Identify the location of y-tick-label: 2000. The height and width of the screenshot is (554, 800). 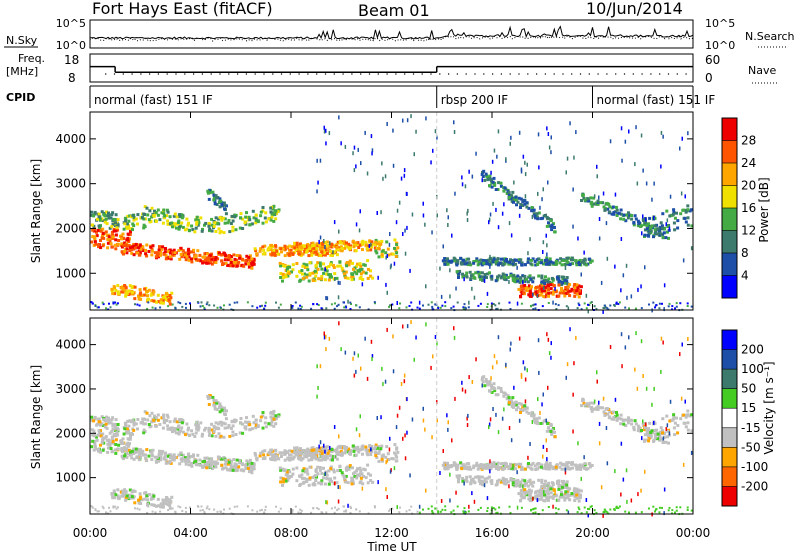
(70, 228).